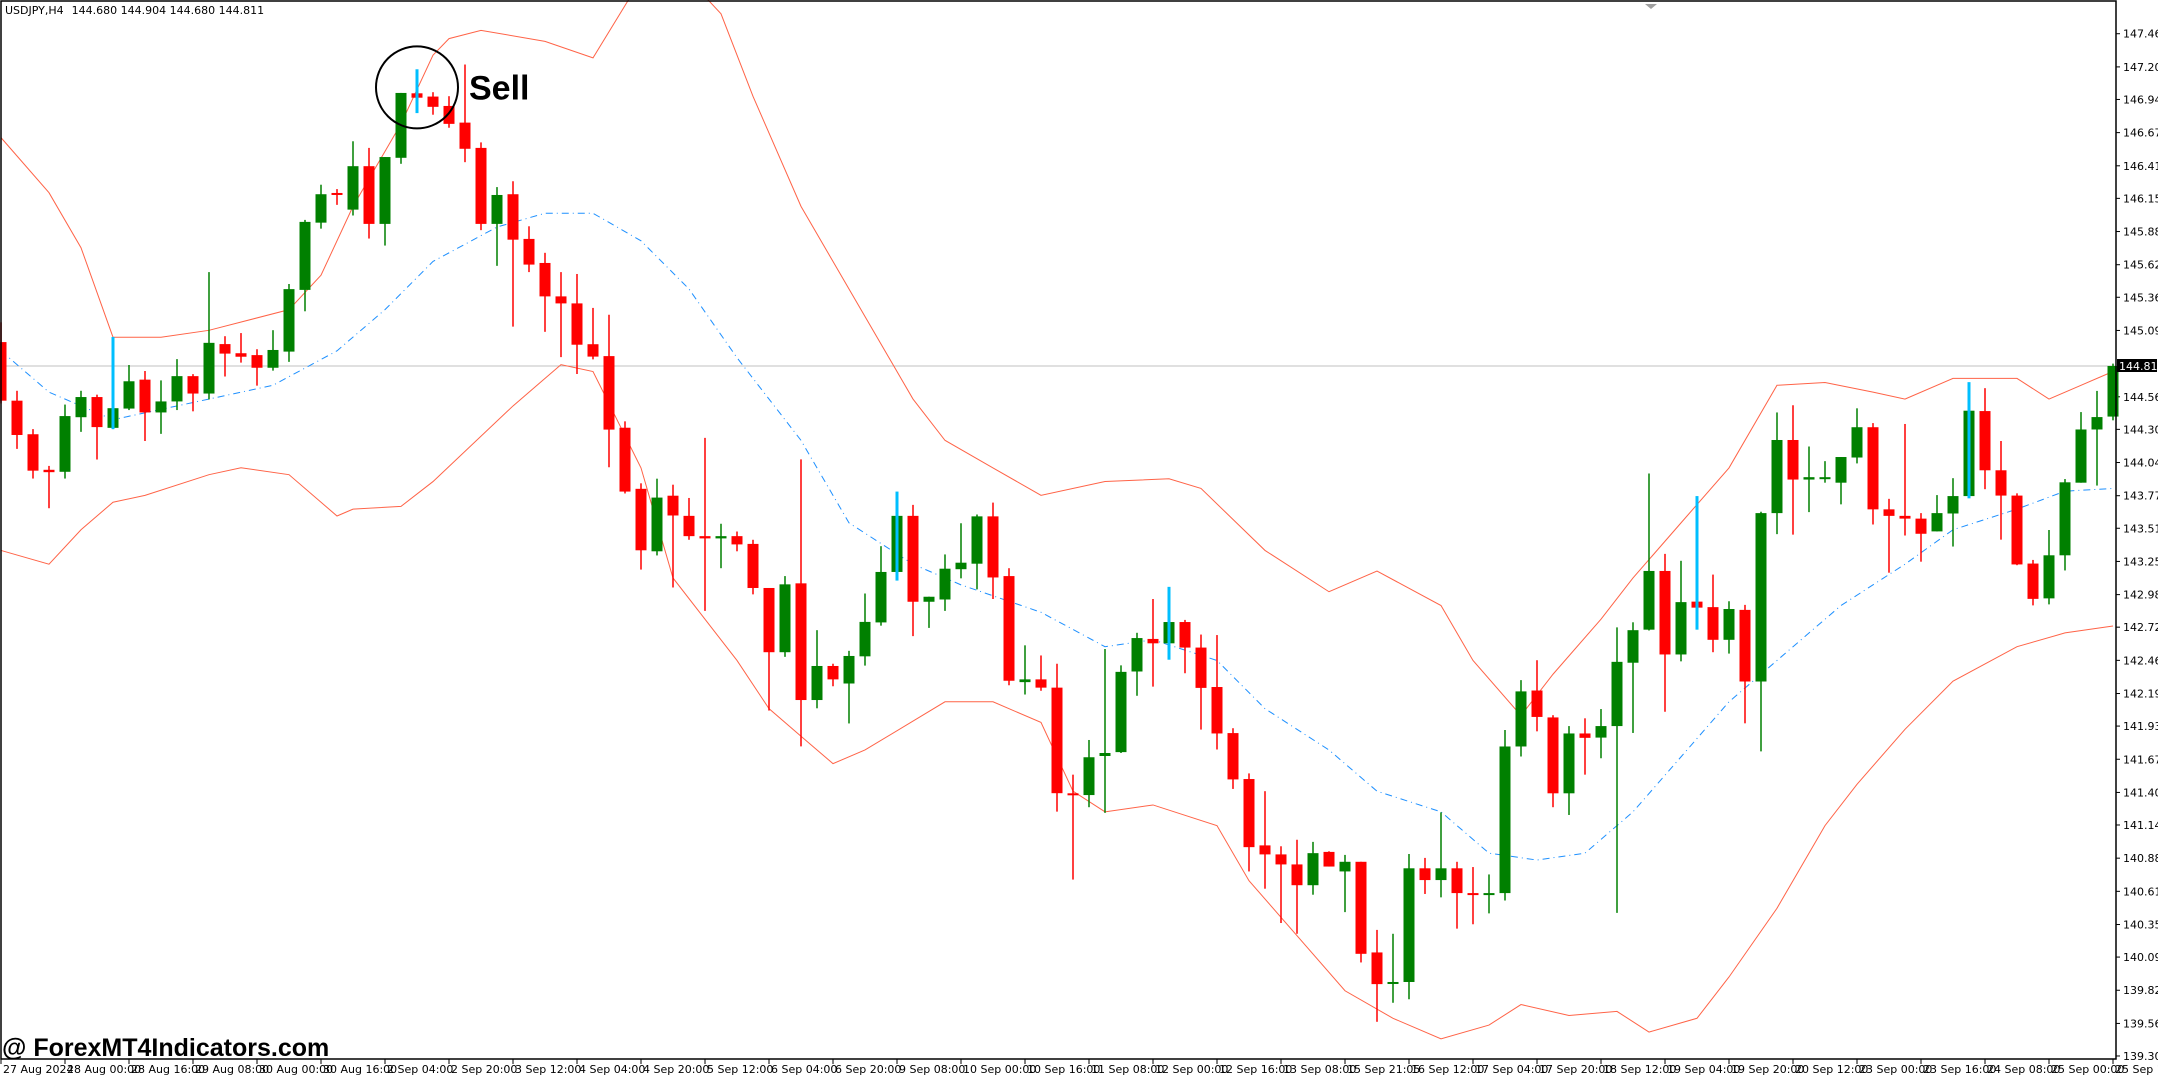  I want to click on x-tick-label: 28 Aug 16:00, so click(168, 1069).